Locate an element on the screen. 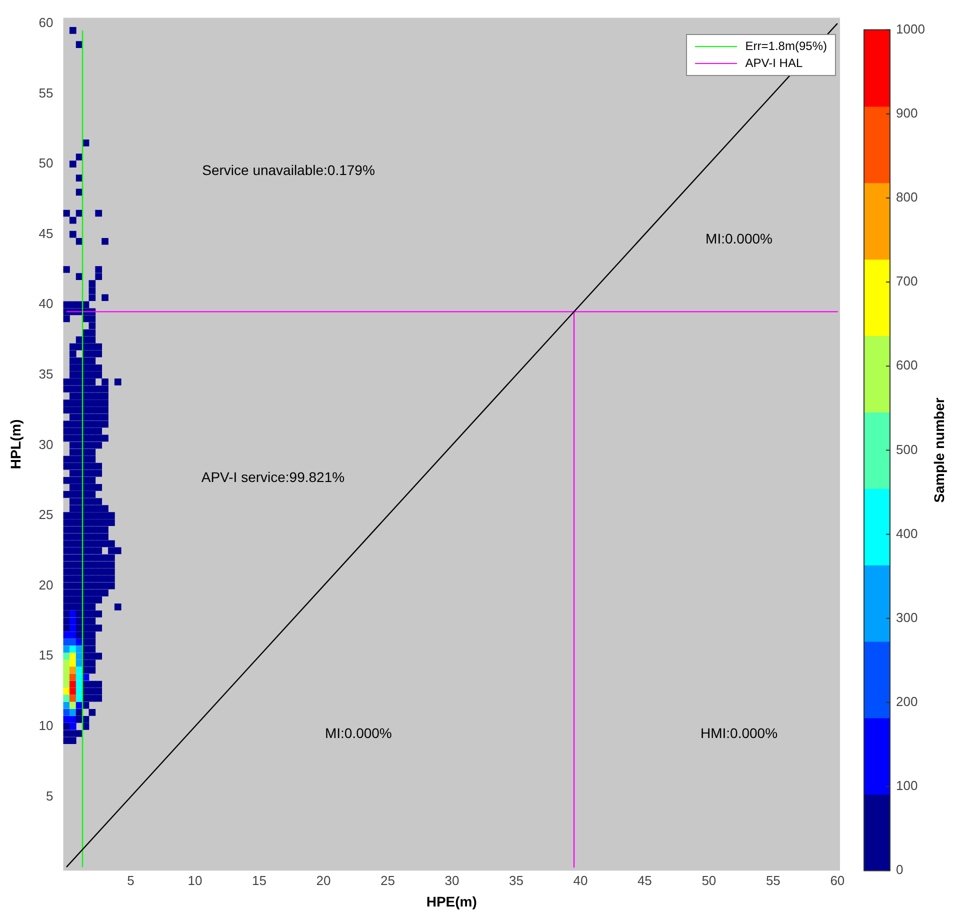 The image size is (965, 917). y-tick-label: 30 is located at coordinates (46, 444).